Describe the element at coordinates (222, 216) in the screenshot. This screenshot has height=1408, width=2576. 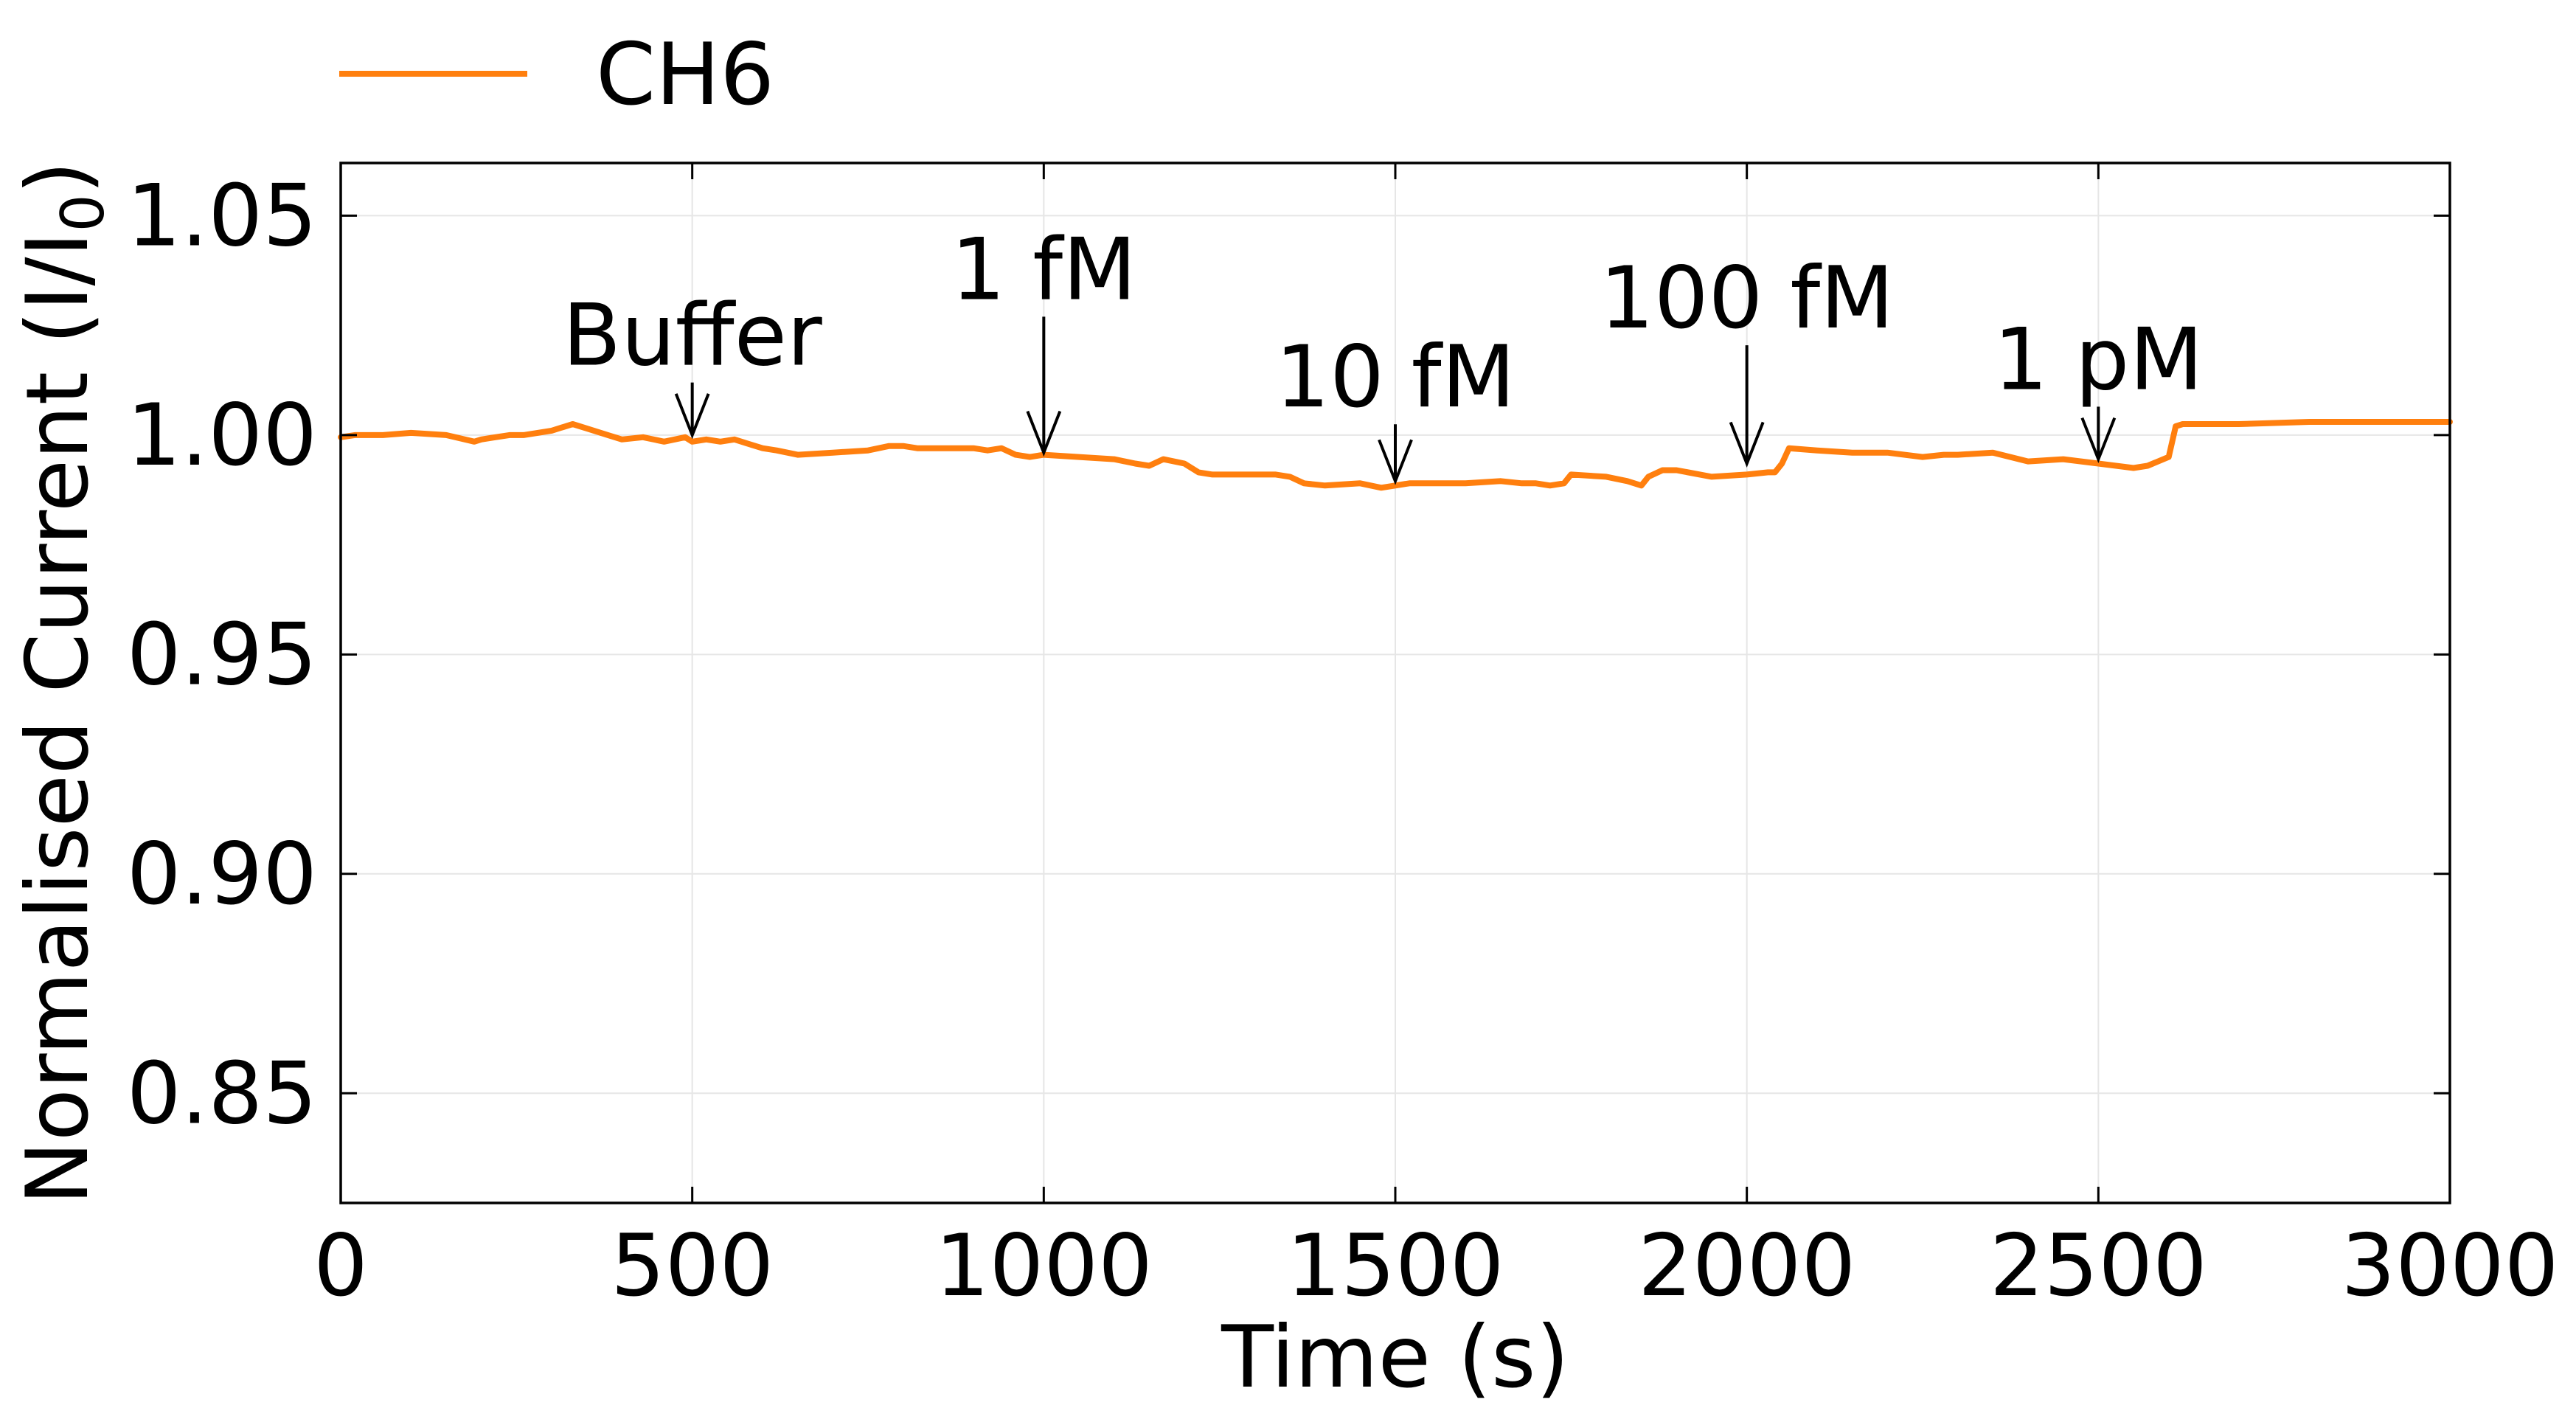
I see `y-tick-label: 1.05` at that location.